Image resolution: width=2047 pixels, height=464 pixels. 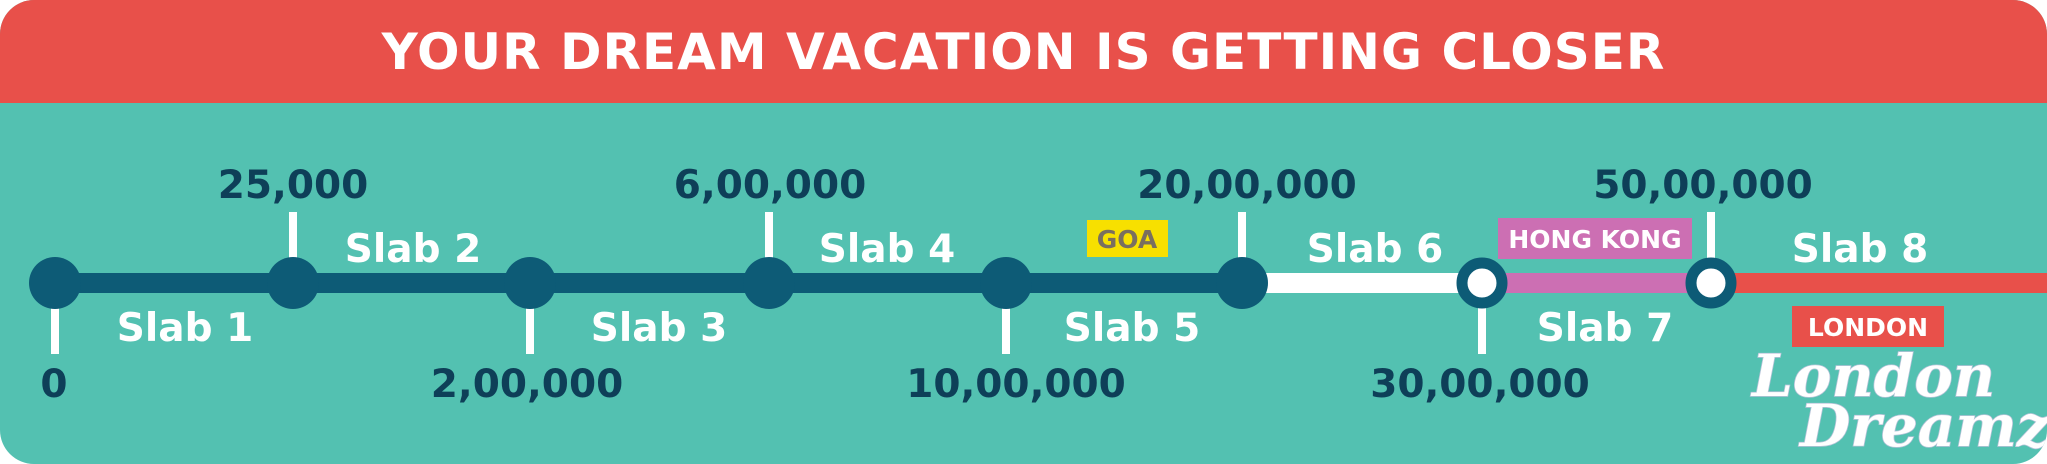 What do you see at coordinates (185, 328) in the screenshot?
I see `slab-label-1: Slab 1` at bounding box center [185, 328].